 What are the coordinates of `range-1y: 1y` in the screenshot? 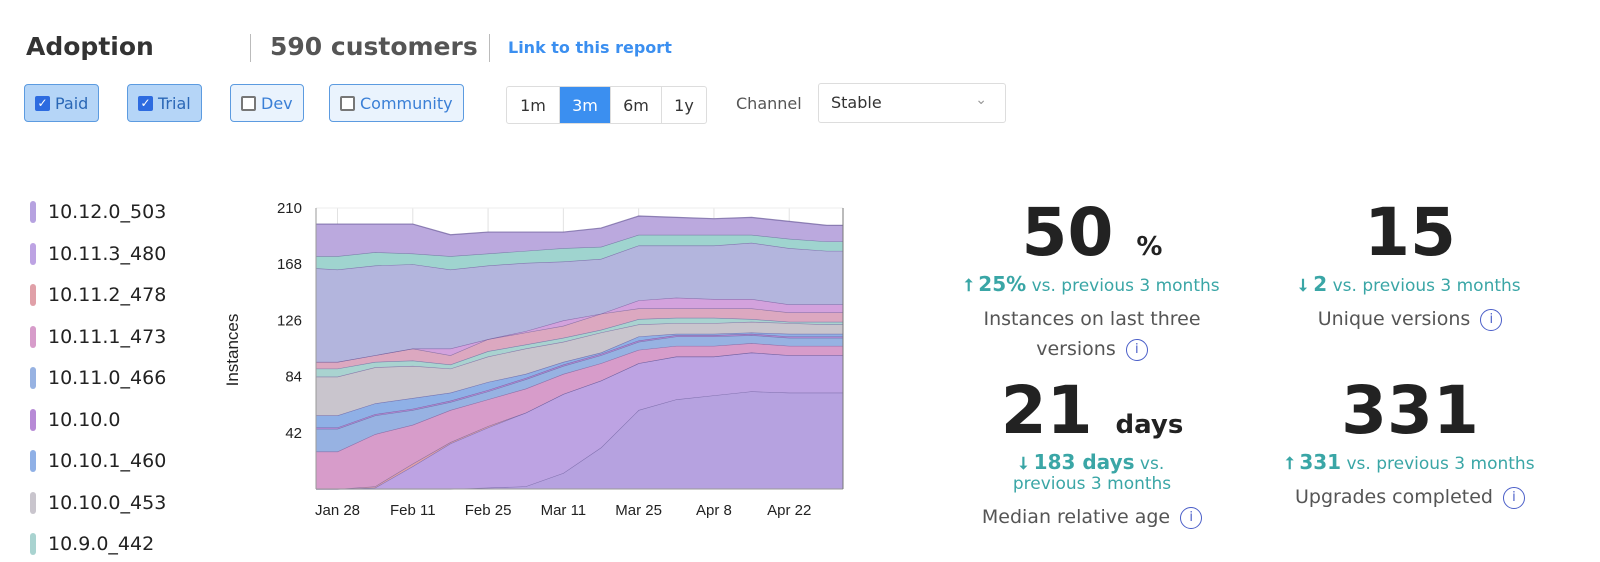 It's located at (684, 105).